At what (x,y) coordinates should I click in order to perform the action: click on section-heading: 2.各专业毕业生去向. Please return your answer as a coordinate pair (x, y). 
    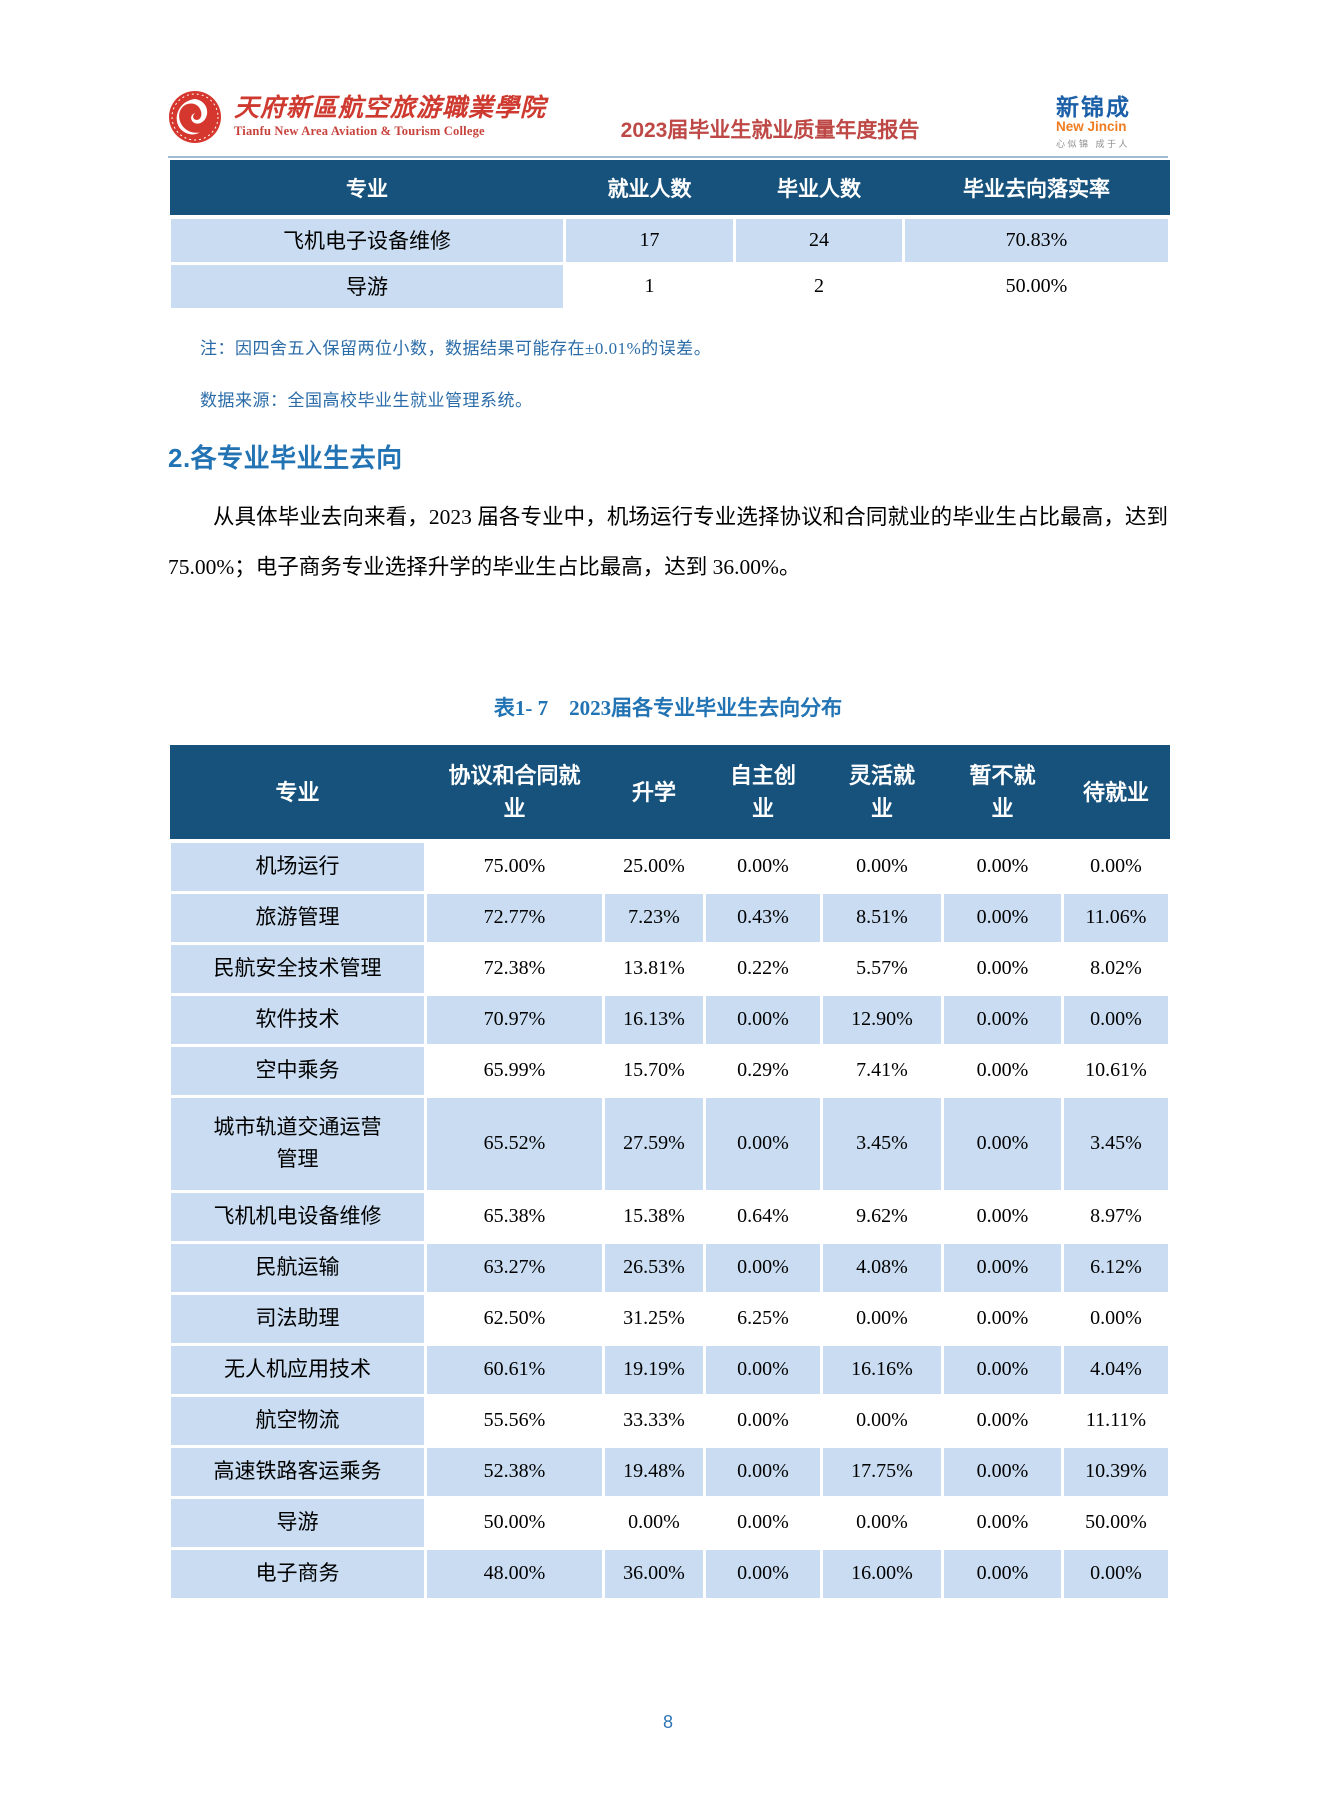
    Looking at the image, I should click on (285, 458).